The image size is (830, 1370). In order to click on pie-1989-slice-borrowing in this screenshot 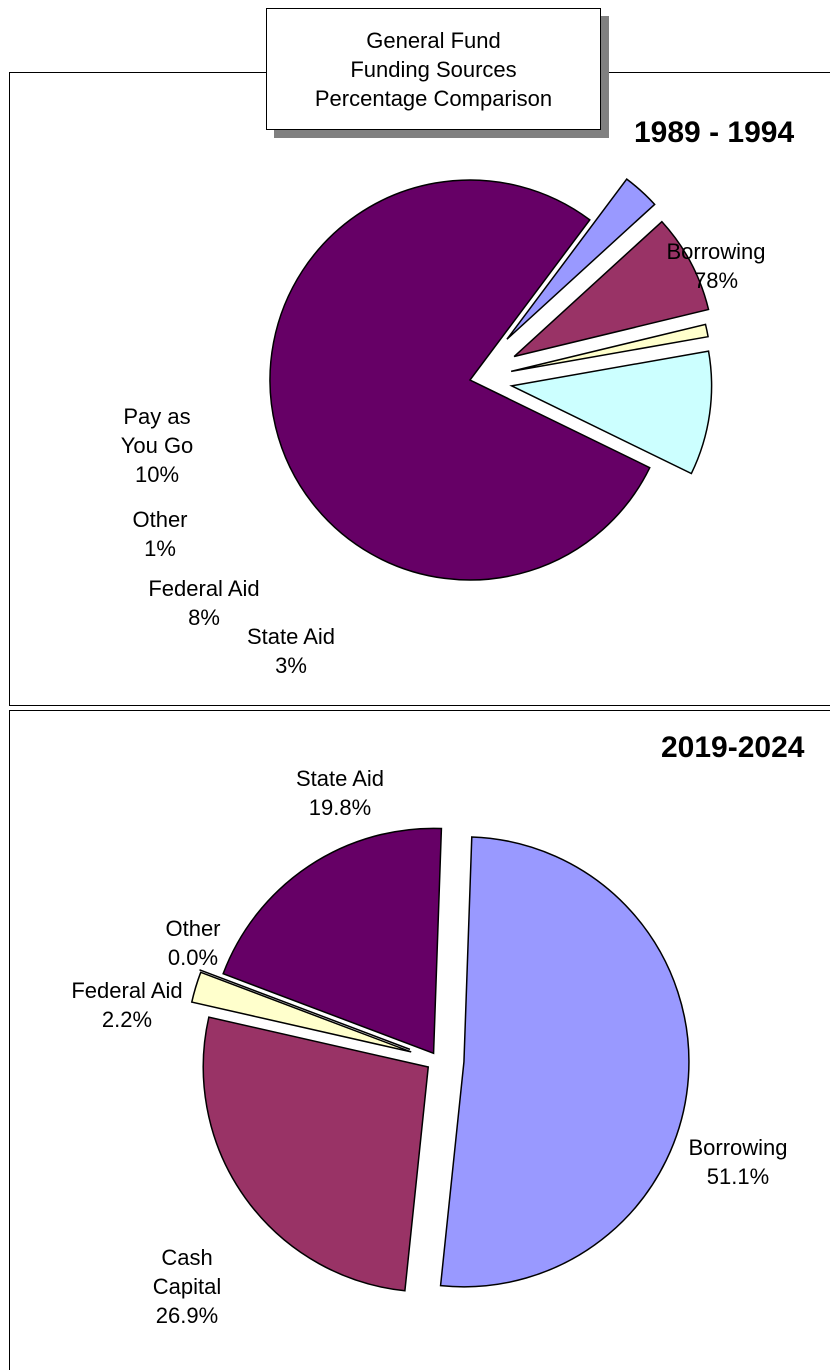, I will do `click(460, 380)`.